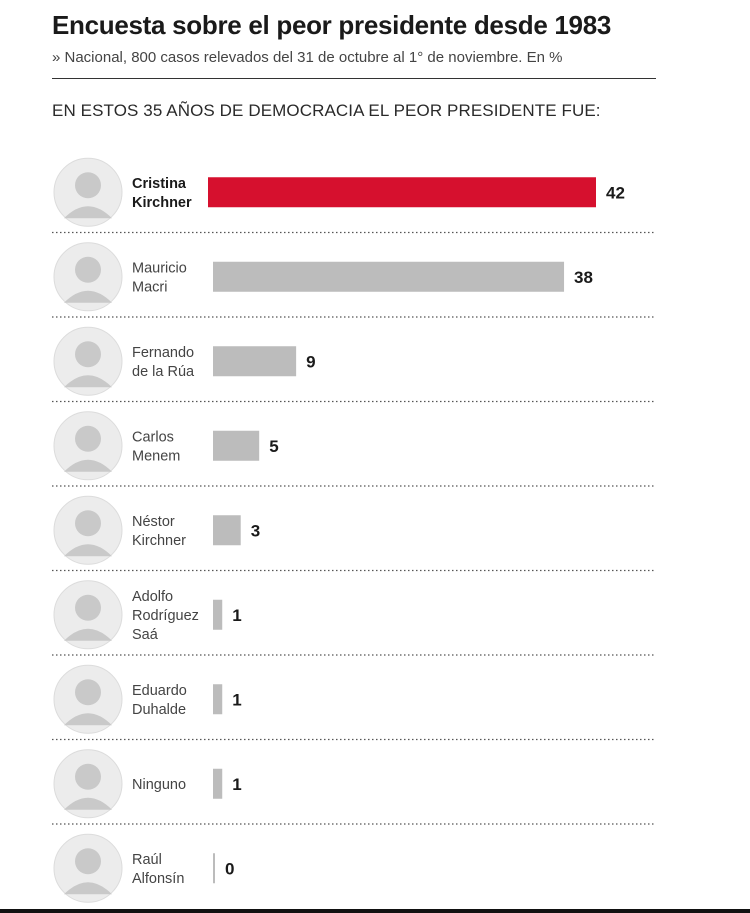 The width and height of the screenshot is (750, 913). I want to click on value-label: 42, so click(615, 192).